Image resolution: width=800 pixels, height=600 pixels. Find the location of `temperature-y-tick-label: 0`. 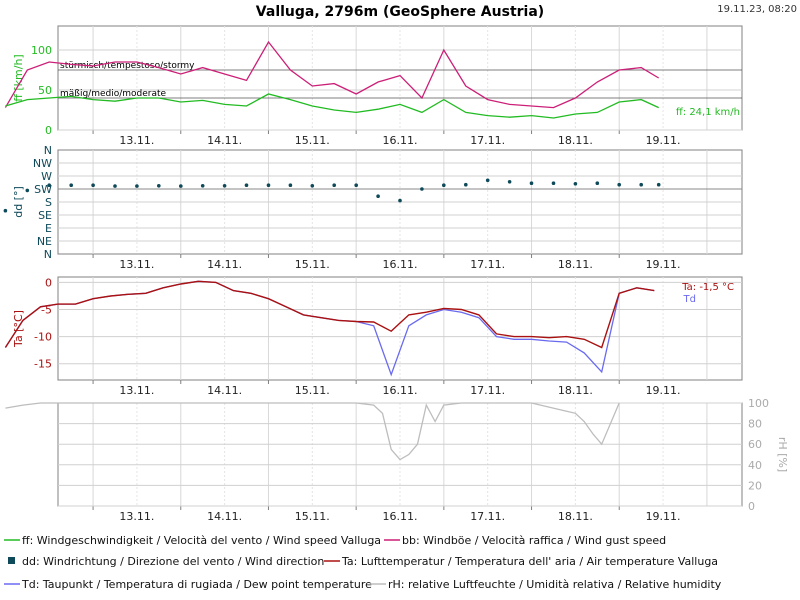

temperature-y-tick-label: 0 is located at coordinates (48, 282).